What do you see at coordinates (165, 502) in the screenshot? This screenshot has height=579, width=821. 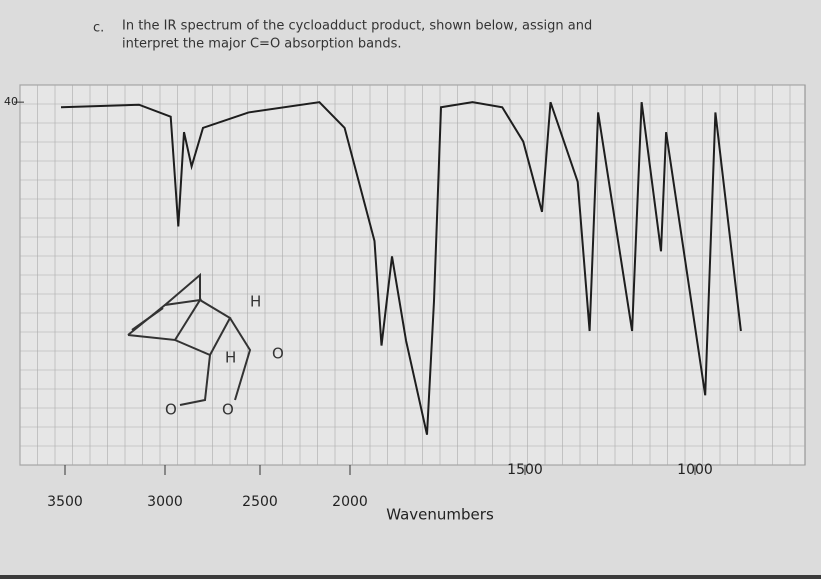 I see `x-tick-label: 3000` at bounding box center [165, 502].